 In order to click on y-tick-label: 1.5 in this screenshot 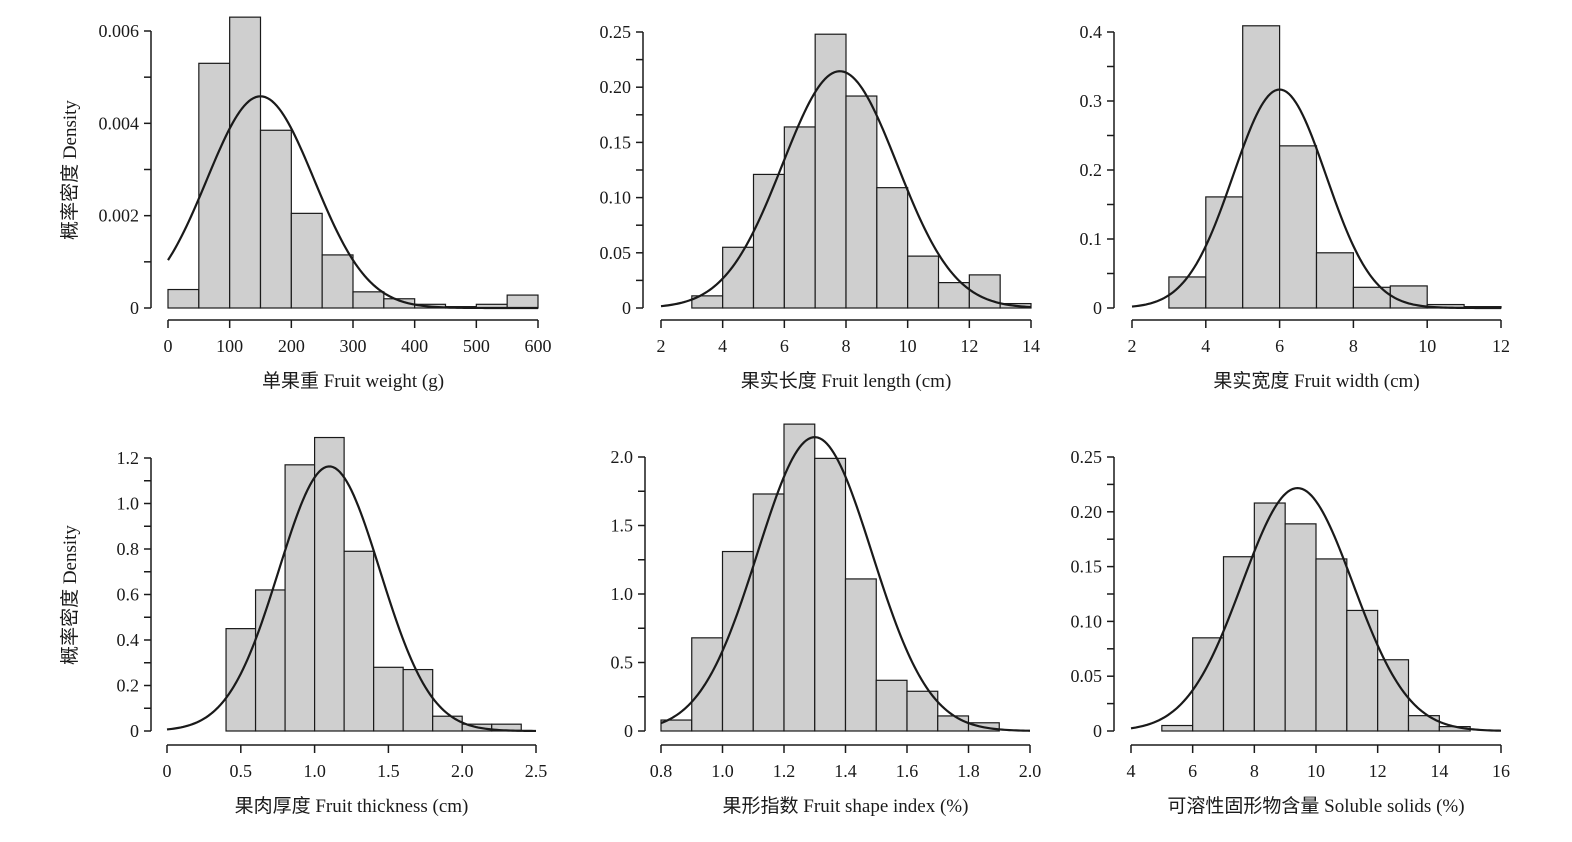, I will do `click(622, 526)`.